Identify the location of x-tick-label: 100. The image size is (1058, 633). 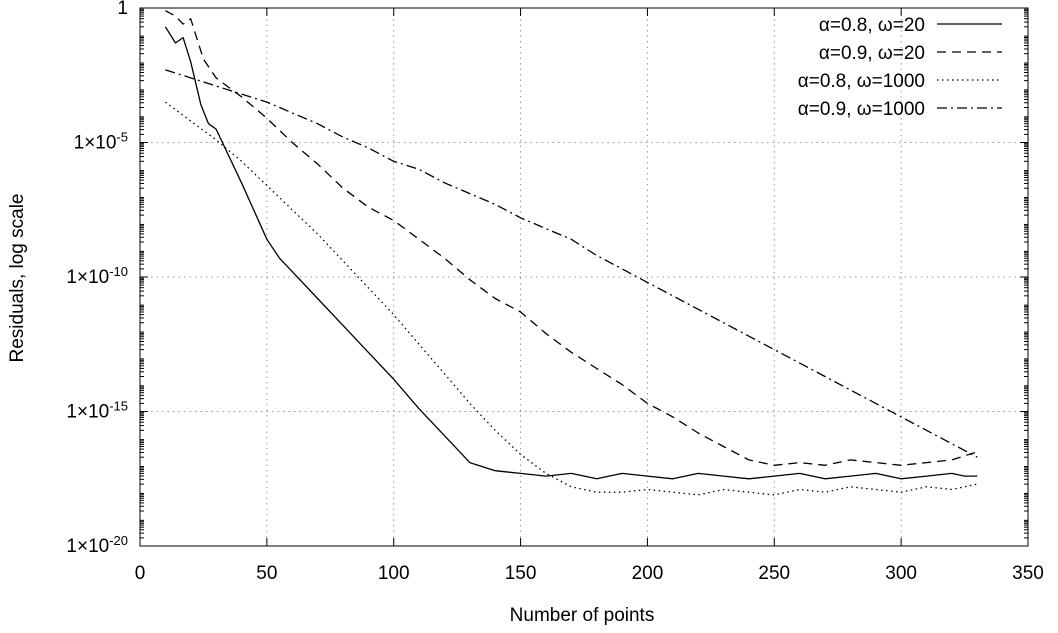
(394, 573).